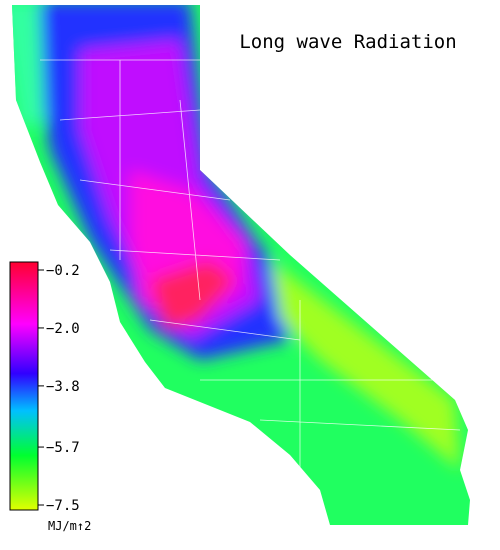 Image resolution: width=500 pixels, height=550 pixels. What do you see at coordinates (24, 386) in the screenshot?
I see `colorbar` at bounding box center [24, 386].